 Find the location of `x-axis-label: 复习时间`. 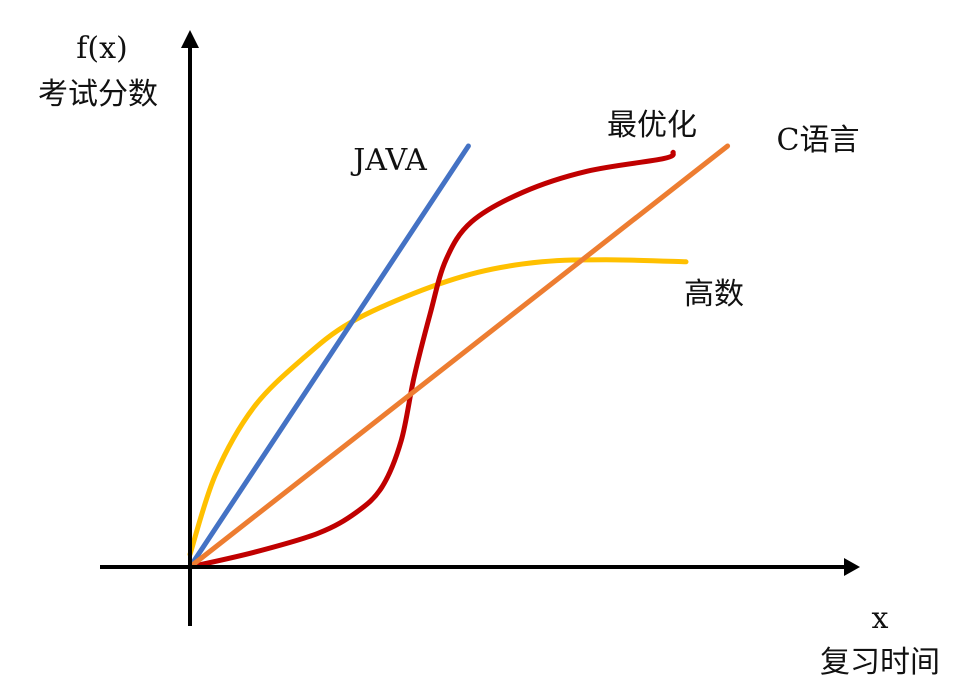

x-axis-label: 复习时间 is located at coordinates (880, 662).